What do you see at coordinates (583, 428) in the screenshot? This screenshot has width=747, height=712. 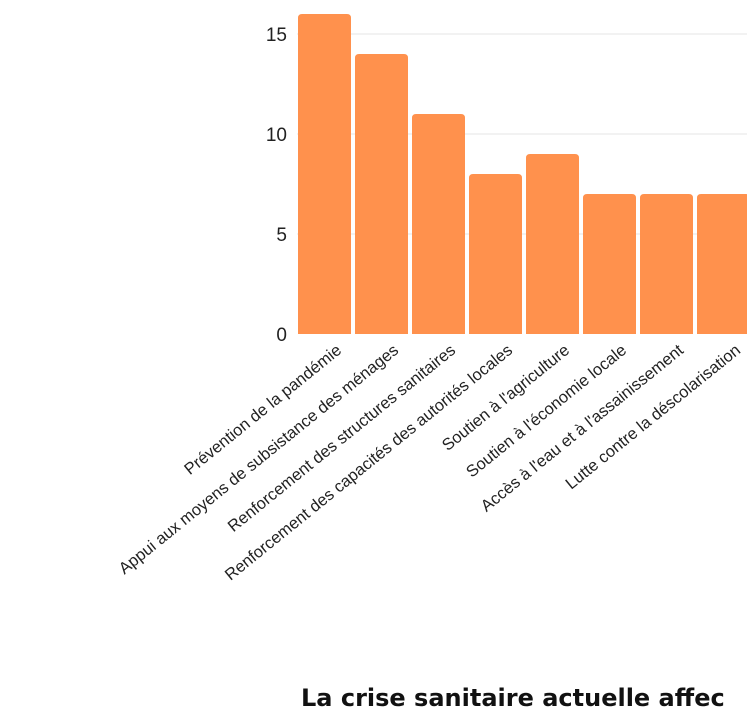 I see `category-label-7: Accès à l'eau et à l'assainissement` at bounding box center [583, 428].